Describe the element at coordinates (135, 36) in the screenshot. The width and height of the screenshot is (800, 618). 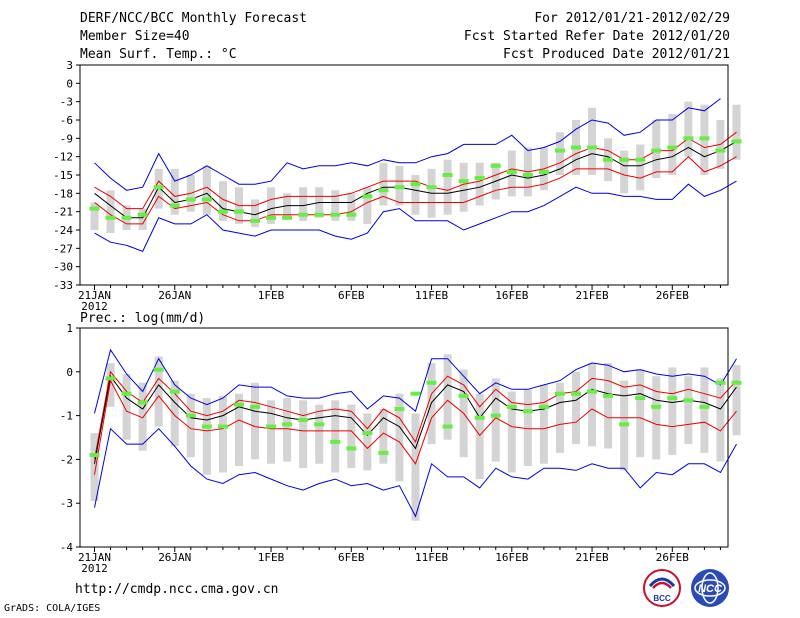
I see `member-size: Member Size=40` at that location.